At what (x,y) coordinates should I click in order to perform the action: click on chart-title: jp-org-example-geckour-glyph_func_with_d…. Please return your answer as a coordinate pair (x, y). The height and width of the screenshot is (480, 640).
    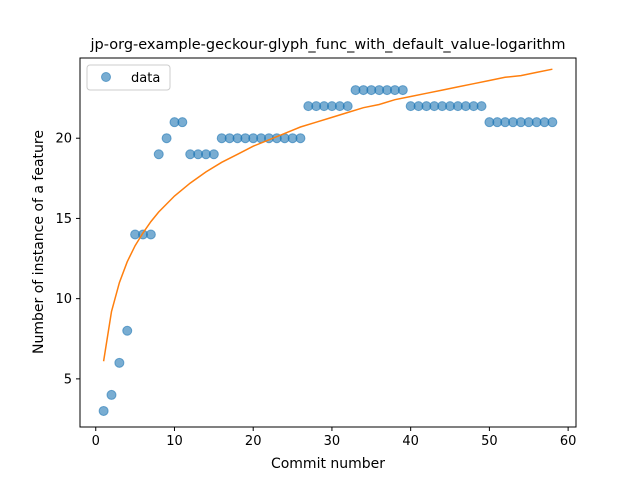
    Looking at the image, I should click on (328, 45).